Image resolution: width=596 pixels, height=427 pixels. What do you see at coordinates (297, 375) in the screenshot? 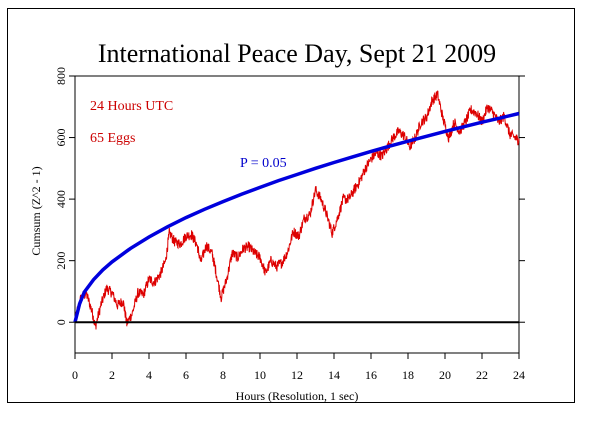
I see `x-tick-label: 12` at bounding box center [297, 375].